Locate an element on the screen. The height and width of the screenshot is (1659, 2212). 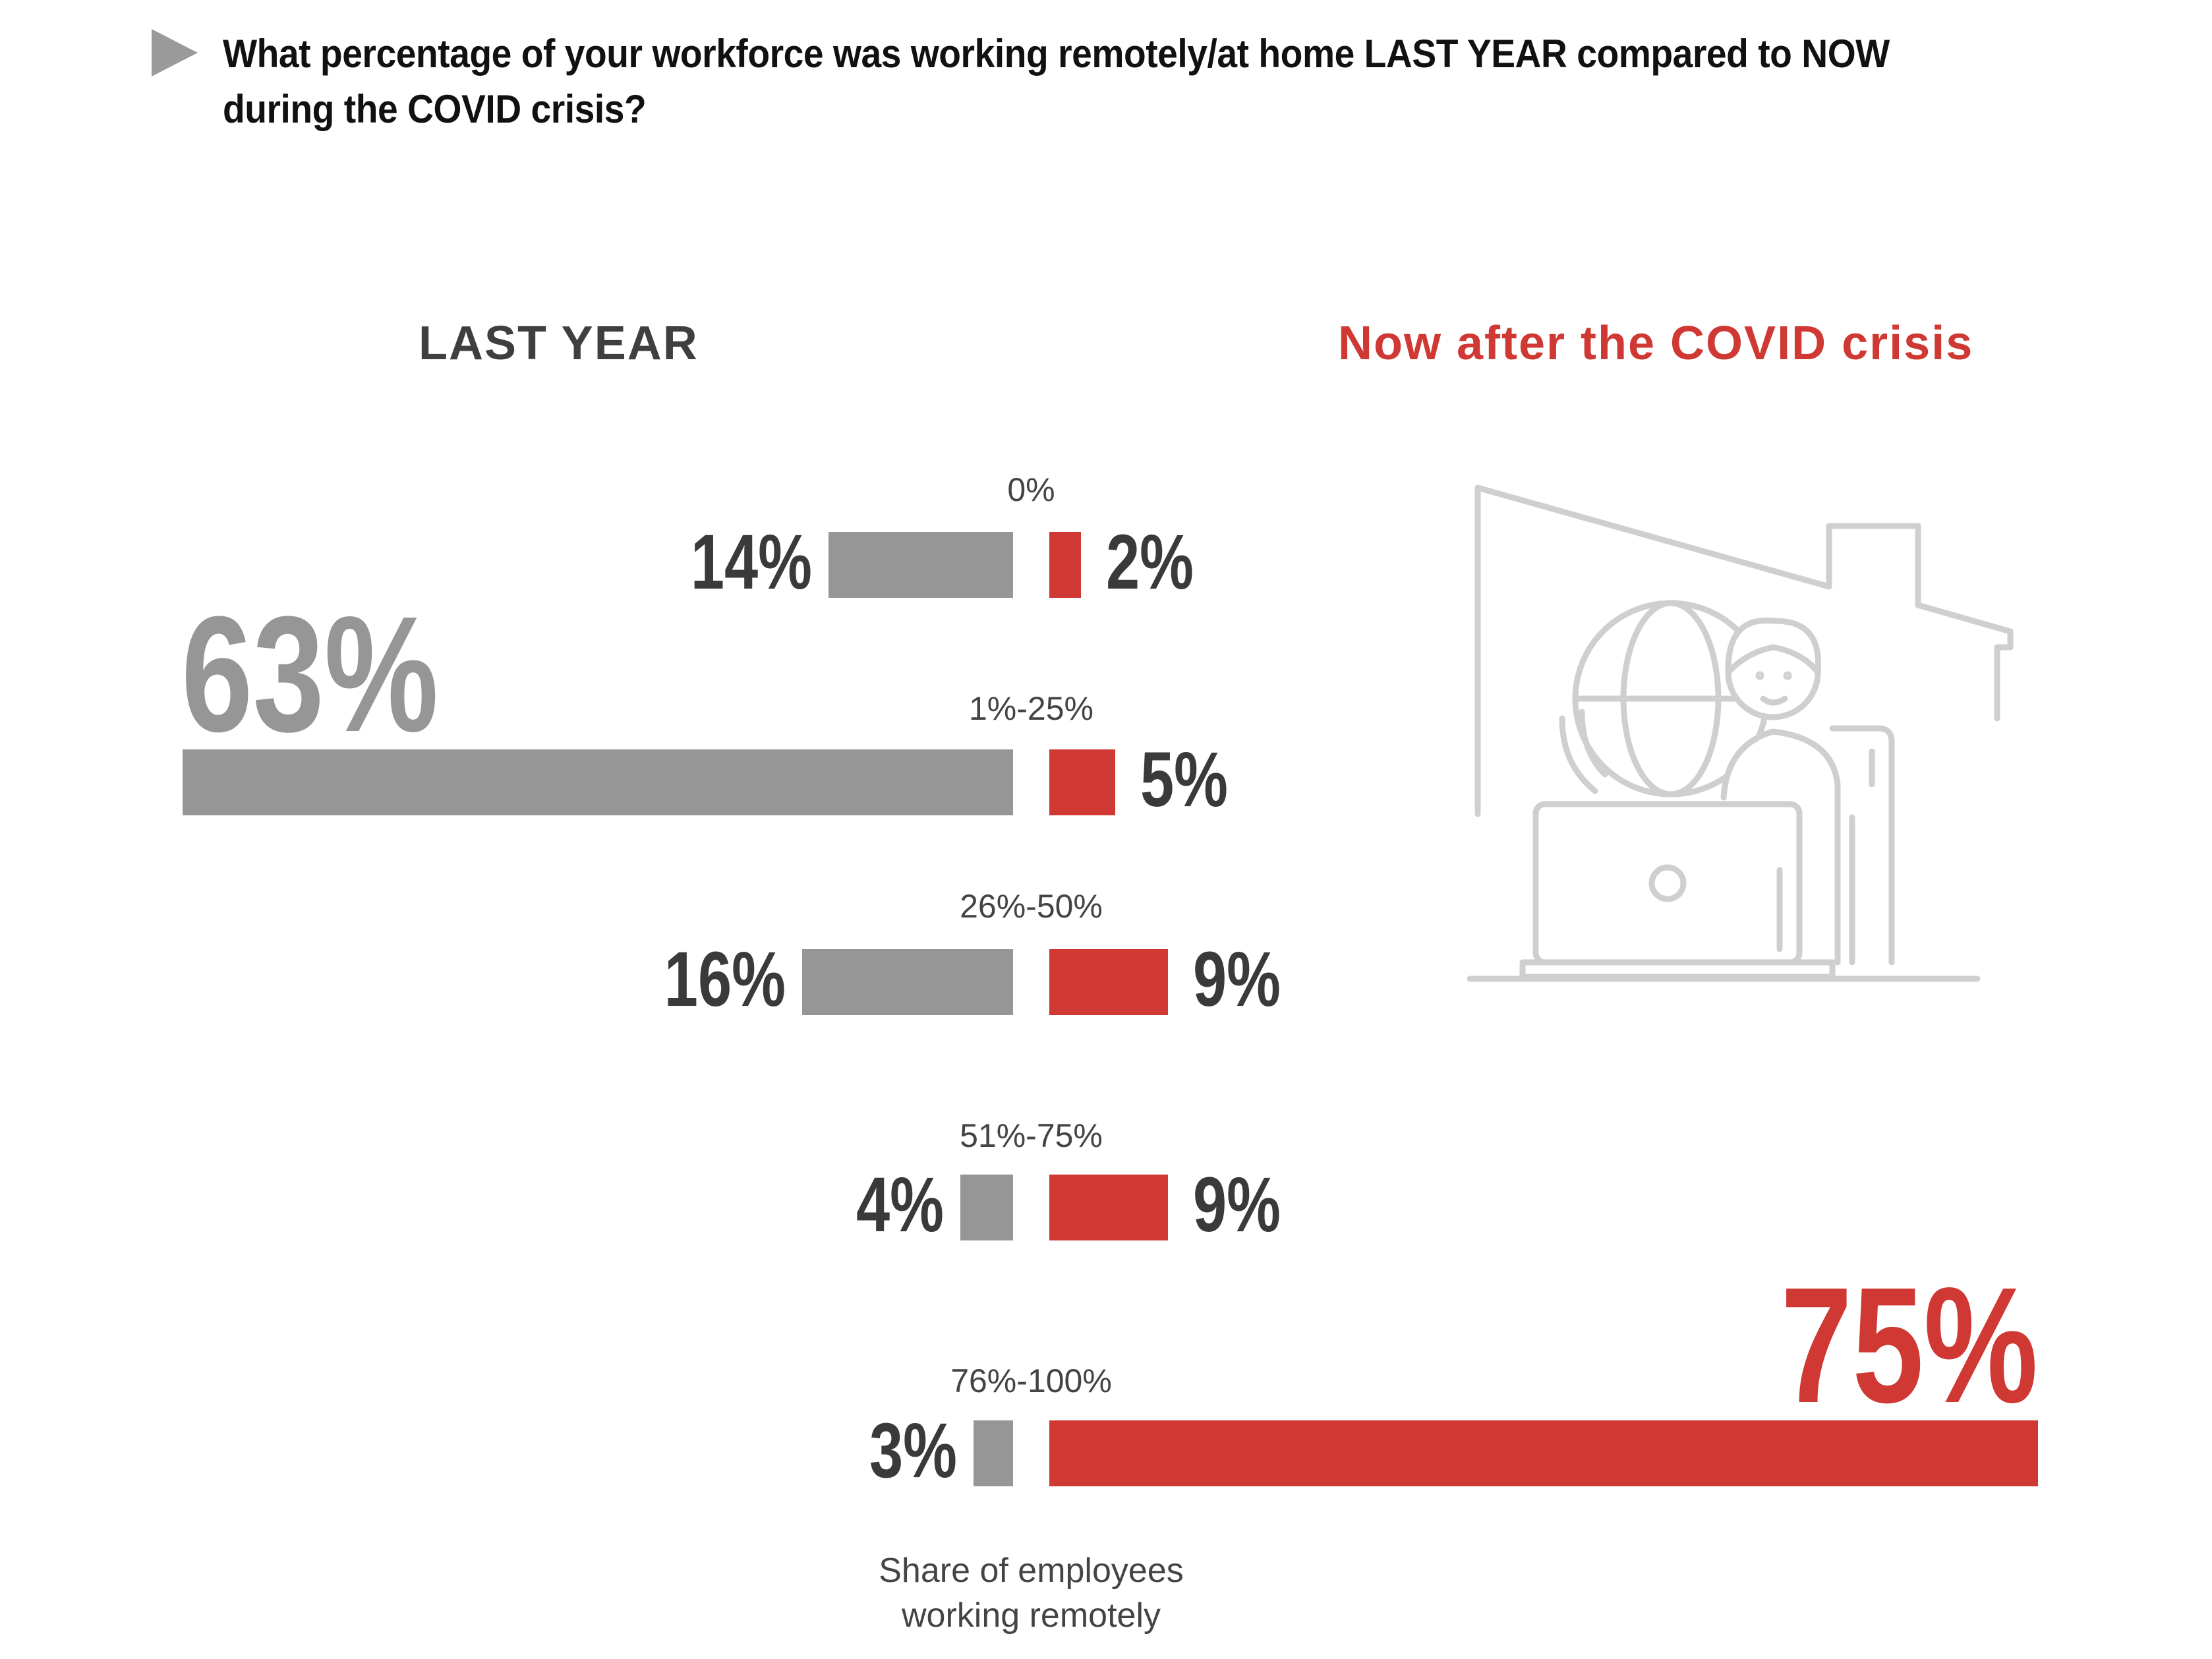
category-label: 76%-100% is located at coordinates (1031, 1381).